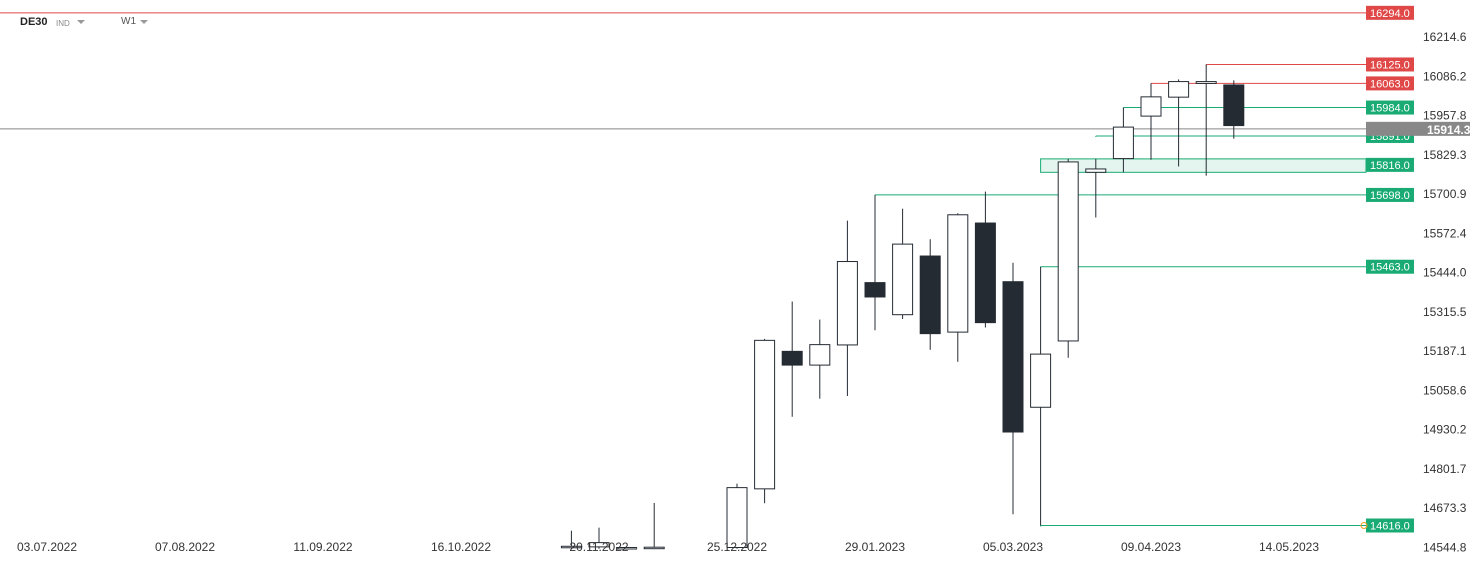  What do you see at coordinates (875, 547) in the screenshot?
I see `x-tick-label: 29.01.2023` at bounding box center [875, 547].